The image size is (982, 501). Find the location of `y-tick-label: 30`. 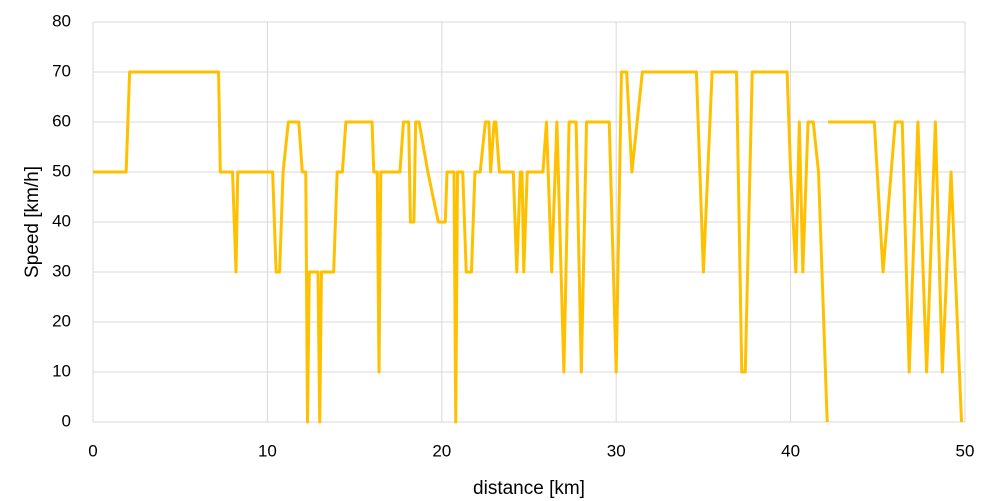

y-tick-label: 30 is located at coordinates (61, 270).